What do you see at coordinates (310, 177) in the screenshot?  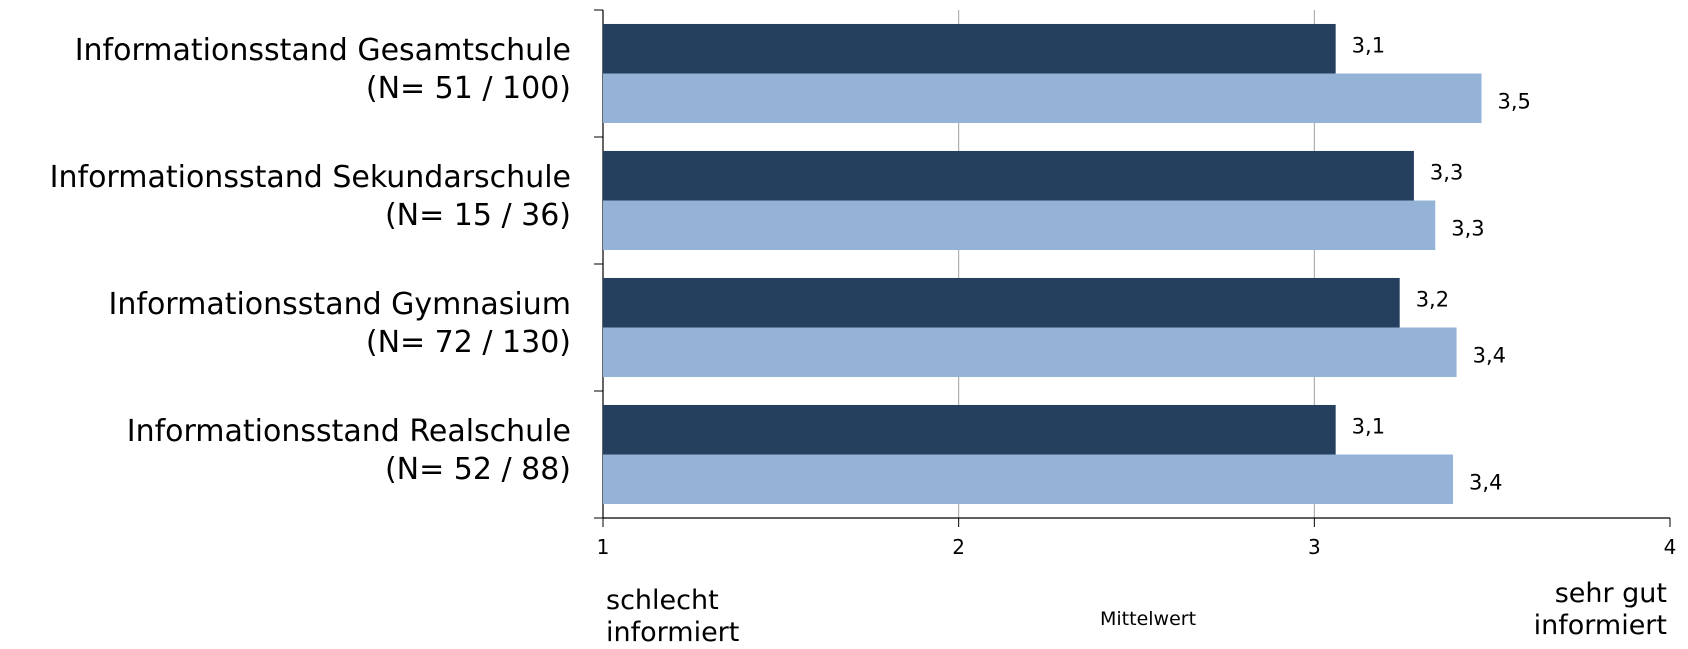 I see `category-label-name: Informationsstand Sekundarschule` at bounding box center [310, 177].